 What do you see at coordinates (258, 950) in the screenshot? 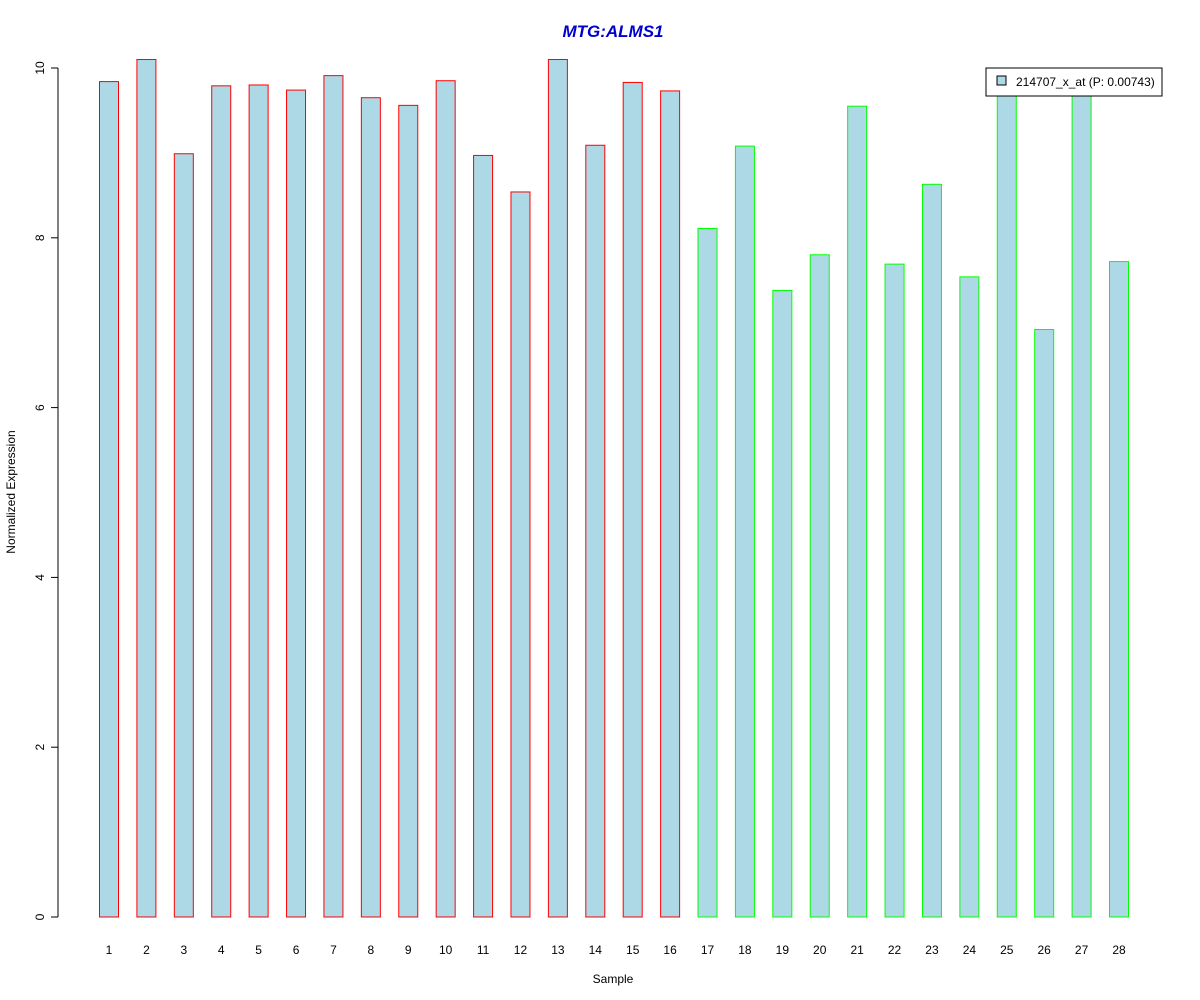
I see `x-tick-label: 5` at bounding box center [258, 950].